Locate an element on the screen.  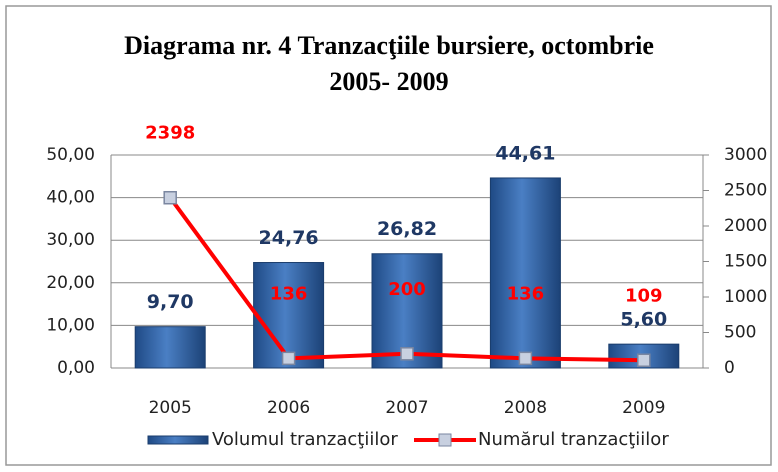
legend-marker is located at coordinates (445, 440).